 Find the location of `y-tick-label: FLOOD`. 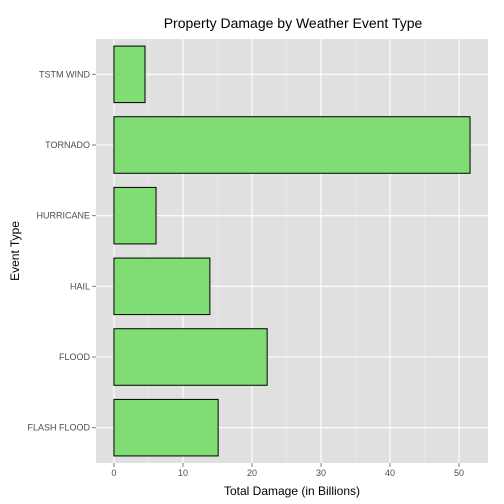

y-tick-label: FLOOD is located at coordinates (75, 357).